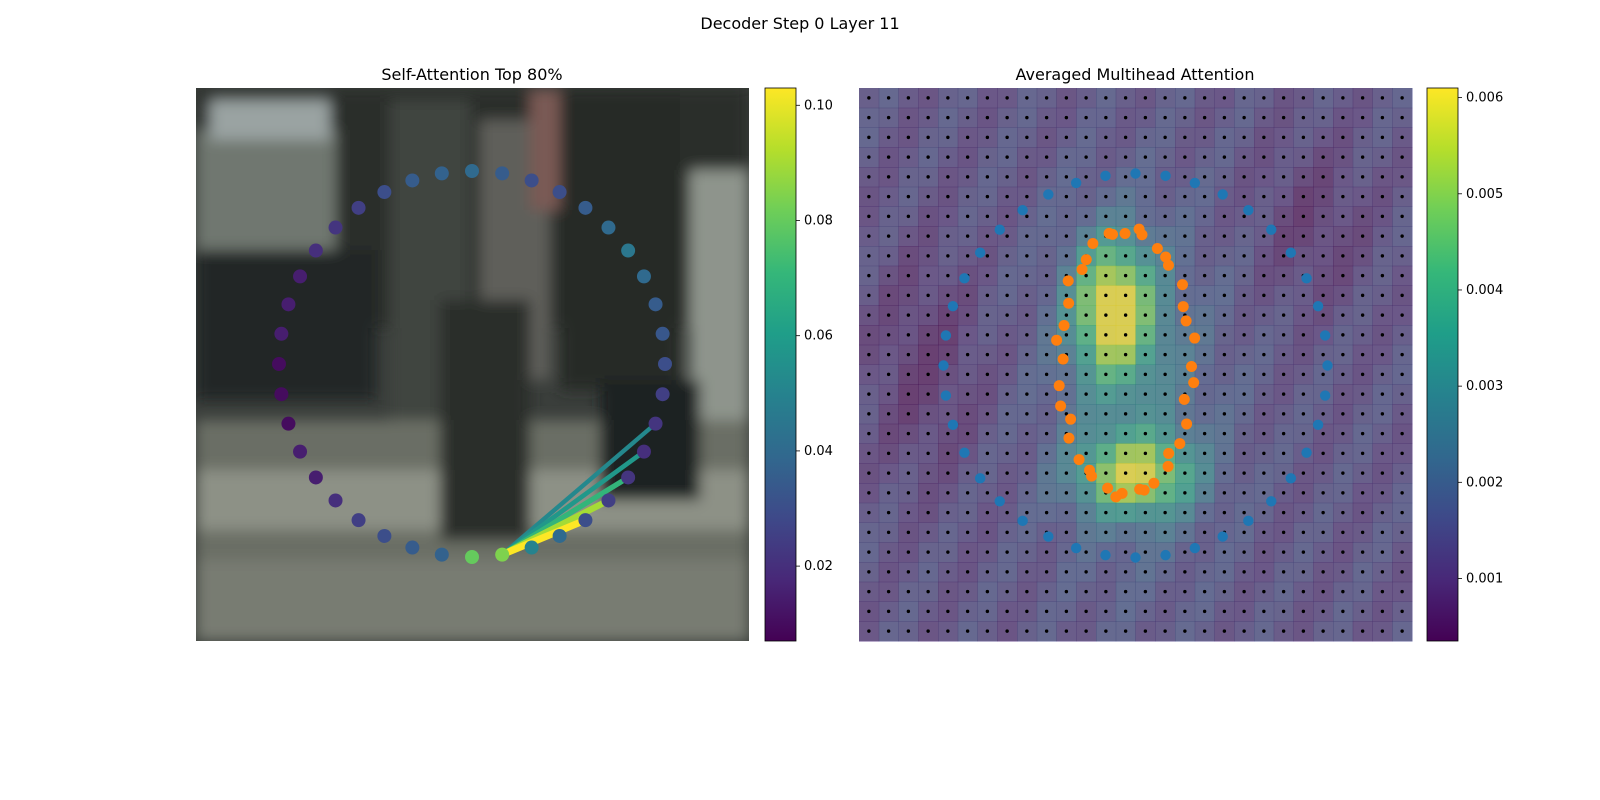 This screenshot has width=1600, height=800. What do you see at coordinates (1126, 363) in the screenshot?
I see `orange-series` at bounding box center [1126, 363].